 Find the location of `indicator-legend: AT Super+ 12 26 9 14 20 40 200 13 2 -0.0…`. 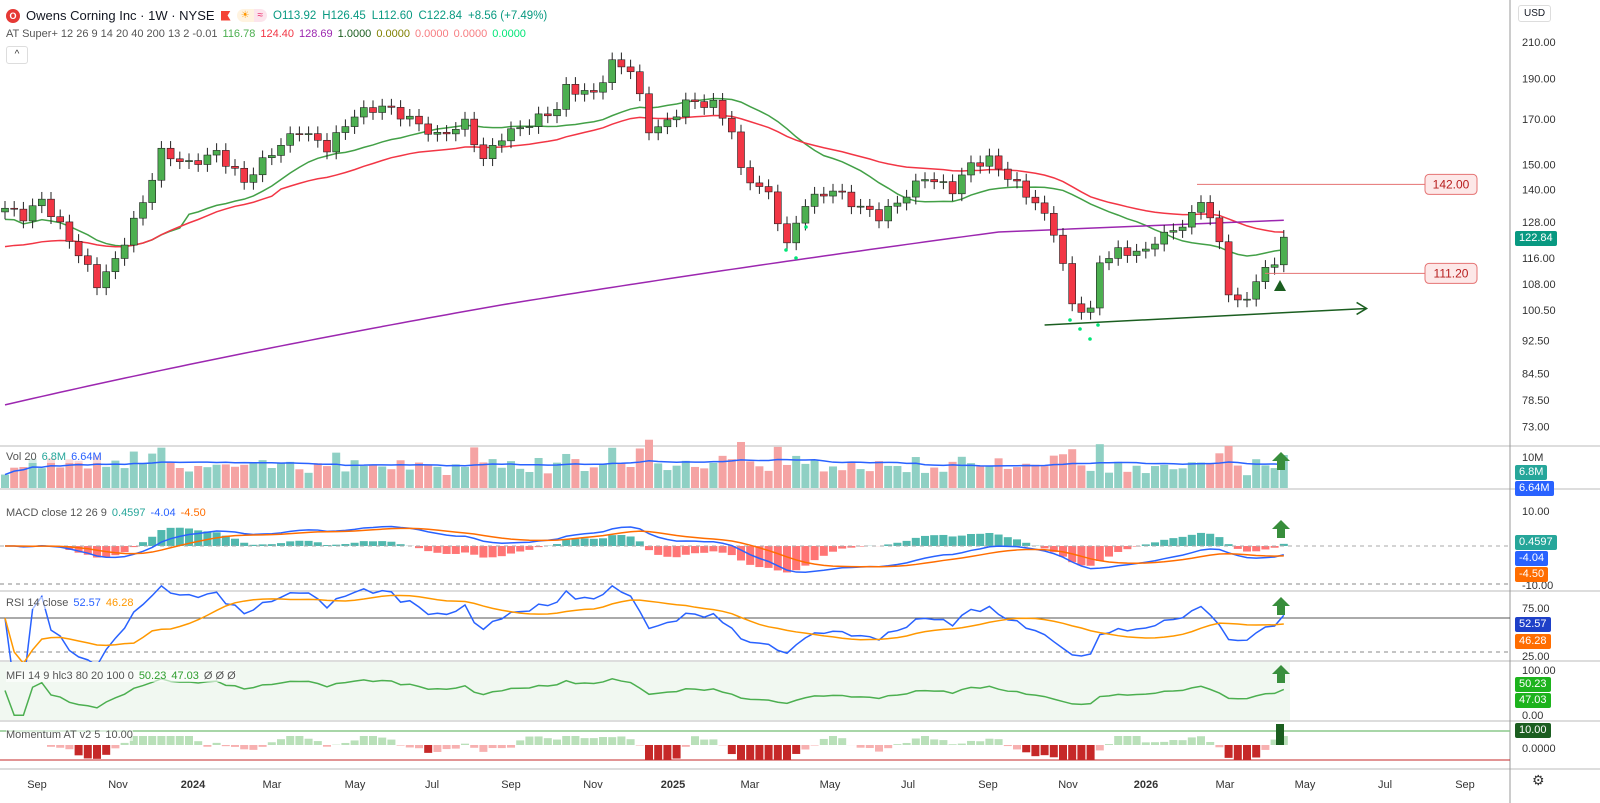

indicator-legend: AT Super+ 12 26 9 14 20 40 200 13 2 -0.0… is located at coordinates (266, 34).